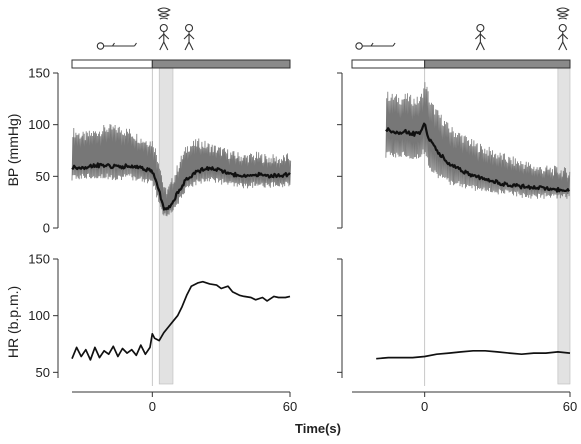 The image size is (581, 444). I want to click on hr-axis-title: HR (b.p.m.), so click(13, 322).